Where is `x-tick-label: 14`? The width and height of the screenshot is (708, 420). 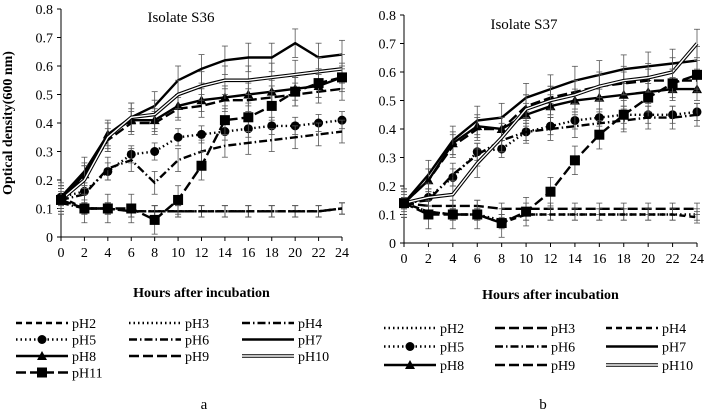
x-tick-label: 14 is located at coordinates (575, 259).